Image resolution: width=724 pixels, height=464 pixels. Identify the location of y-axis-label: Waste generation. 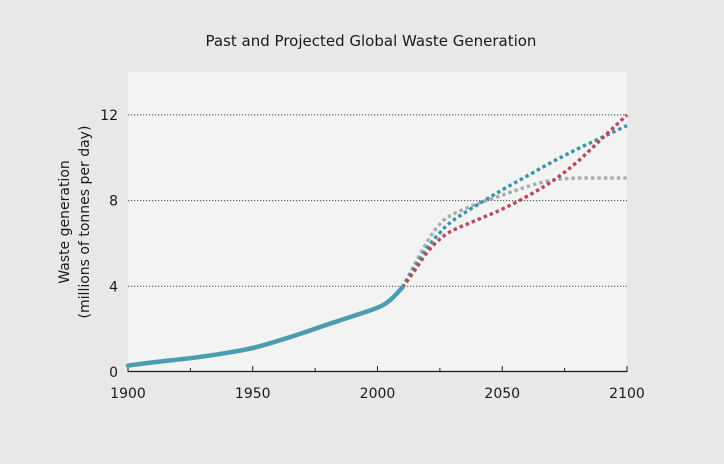
(65, 222).